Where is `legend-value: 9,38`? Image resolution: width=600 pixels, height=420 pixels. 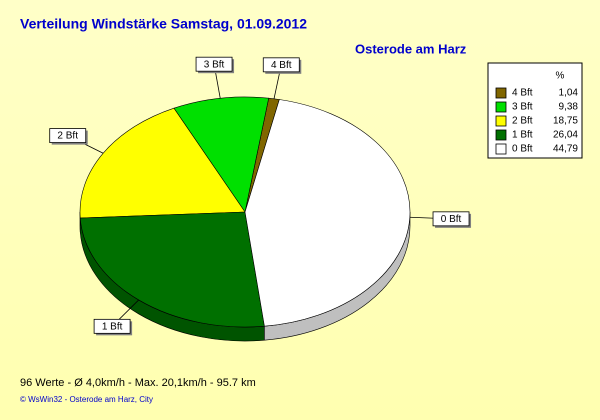
legend-value: 9,38 is located at coordinates (569, 107).